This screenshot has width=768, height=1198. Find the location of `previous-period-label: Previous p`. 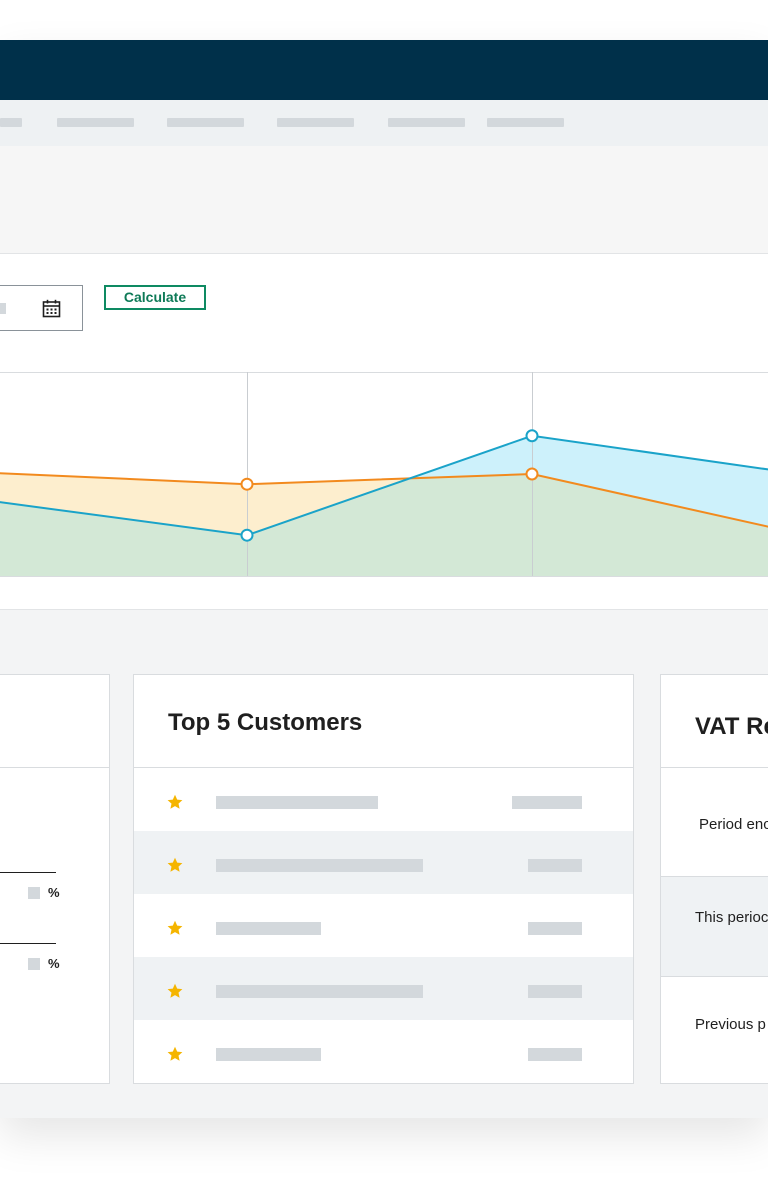

previous-period-label: Previous p is located at coordinates (730, 1024).